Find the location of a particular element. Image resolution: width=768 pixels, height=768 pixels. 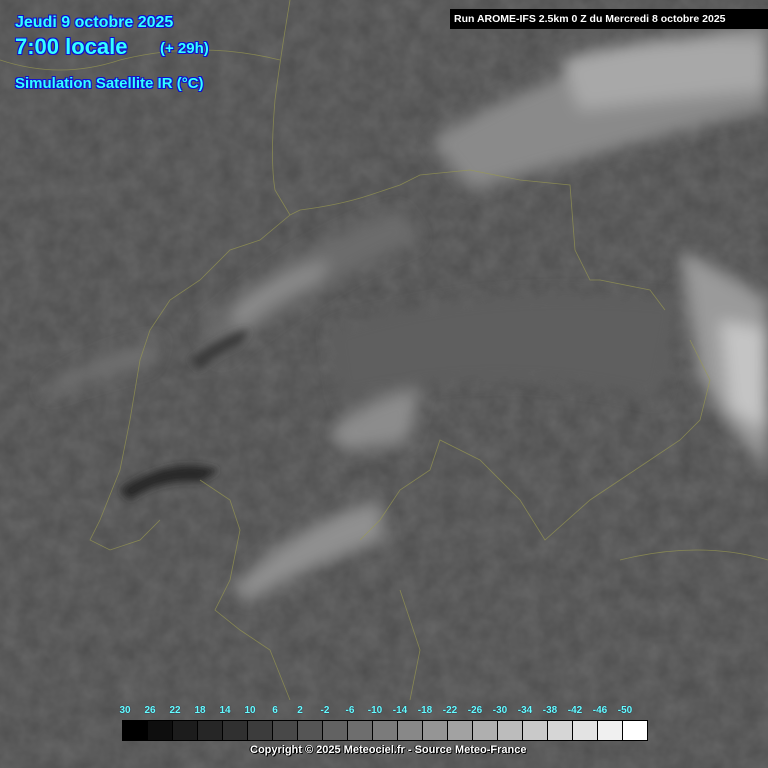

dark-lakes is located at coordinates (185, 415).